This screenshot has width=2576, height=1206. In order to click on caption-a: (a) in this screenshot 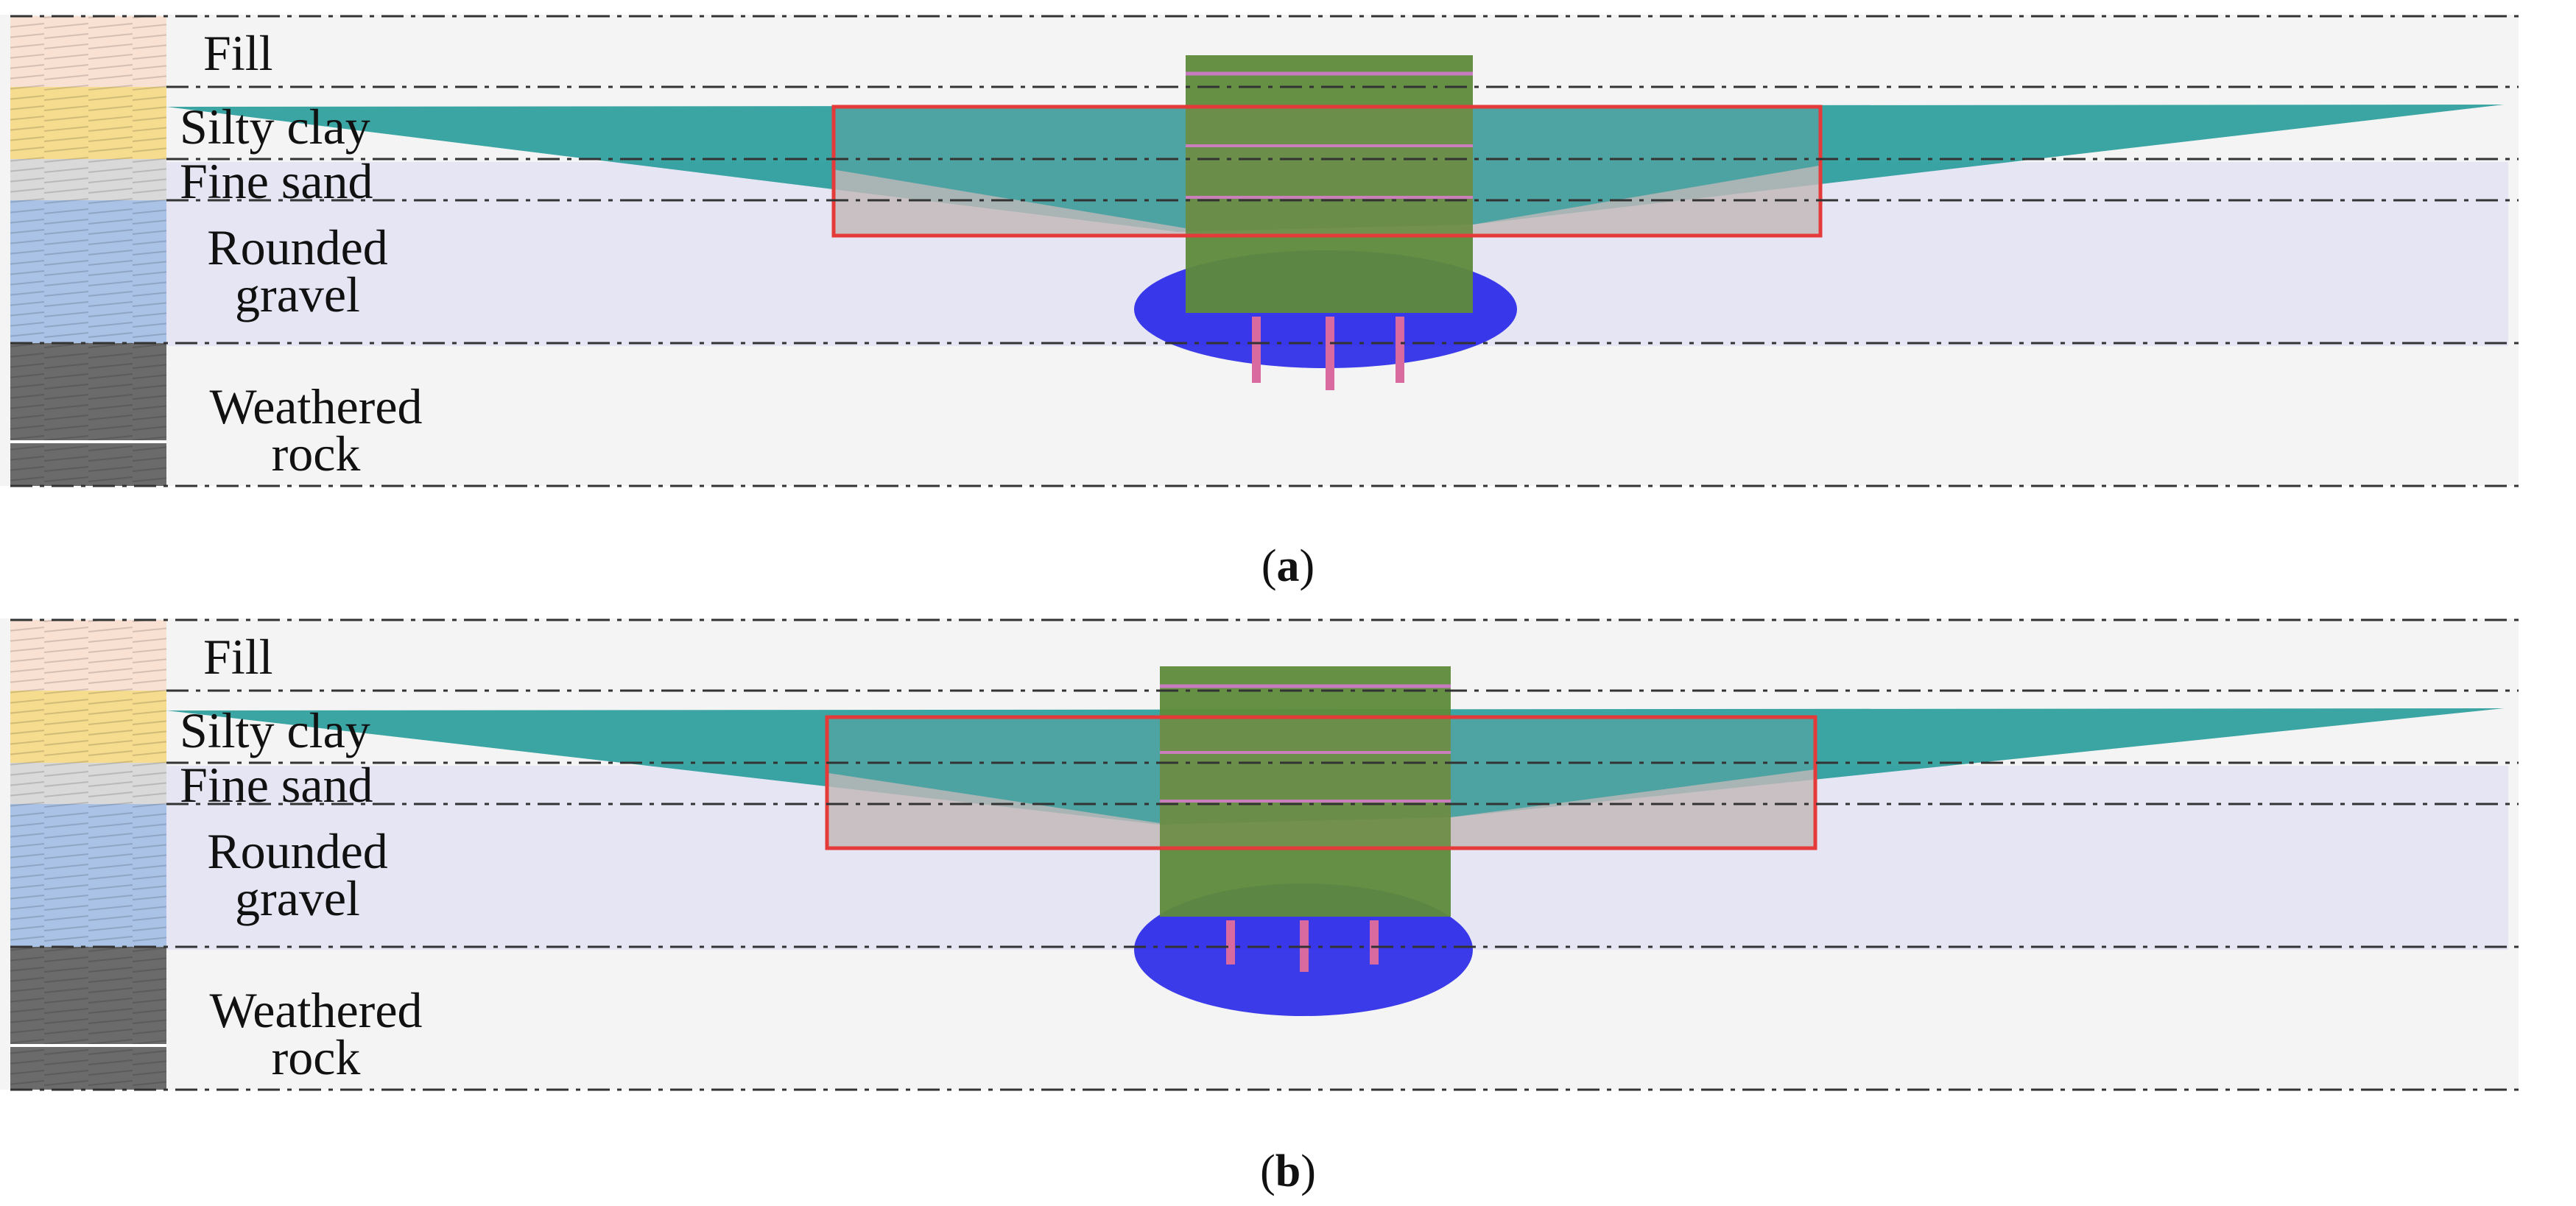, I will do `click(1288, 566)`.